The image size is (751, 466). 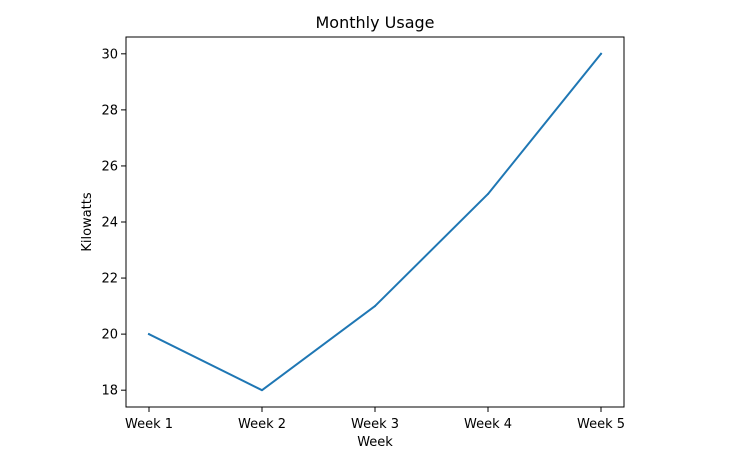 I want to click on y-tick-label: 20, so click(x=109, y=335).